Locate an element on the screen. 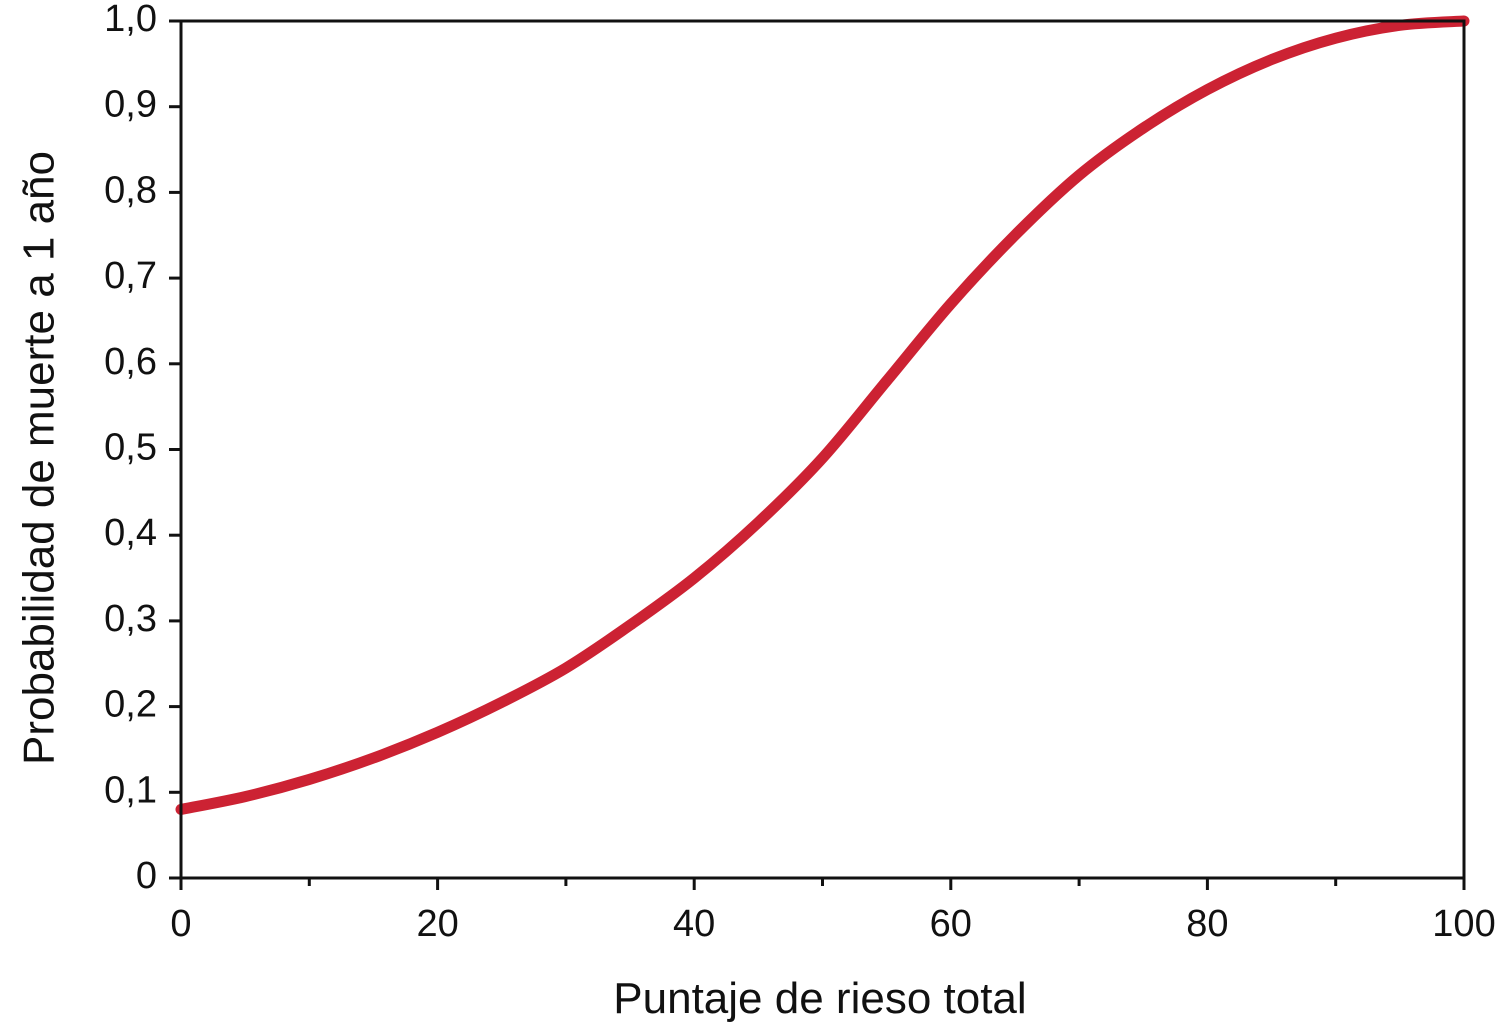  y-tick-label: 0 is located at coordinates (146, 876).